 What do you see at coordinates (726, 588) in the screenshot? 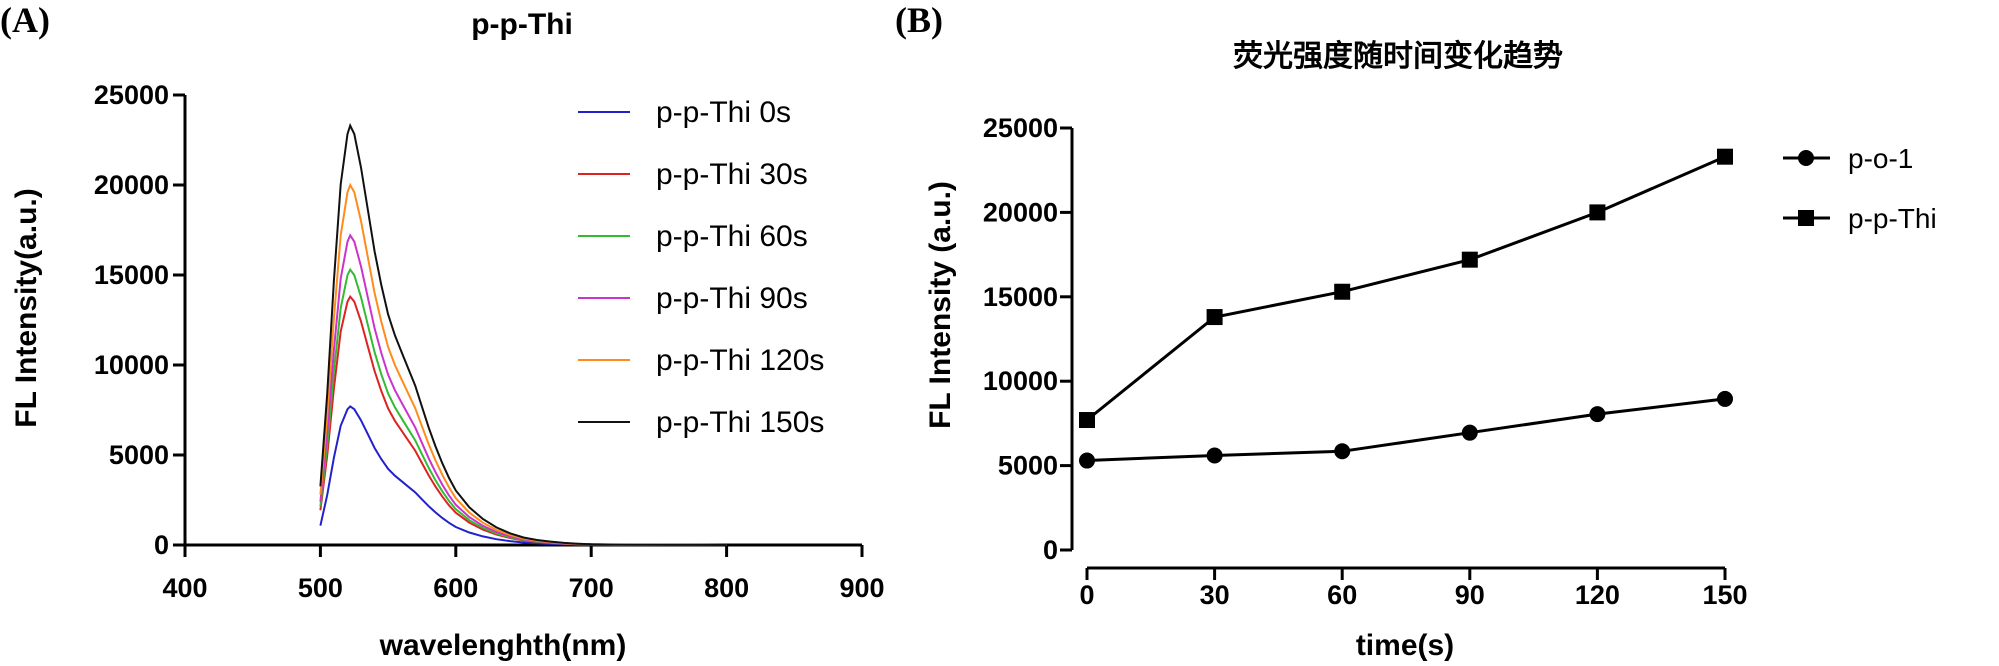
I see `chart-a-x-tick-label: 800` at bounding box center [726, 588].